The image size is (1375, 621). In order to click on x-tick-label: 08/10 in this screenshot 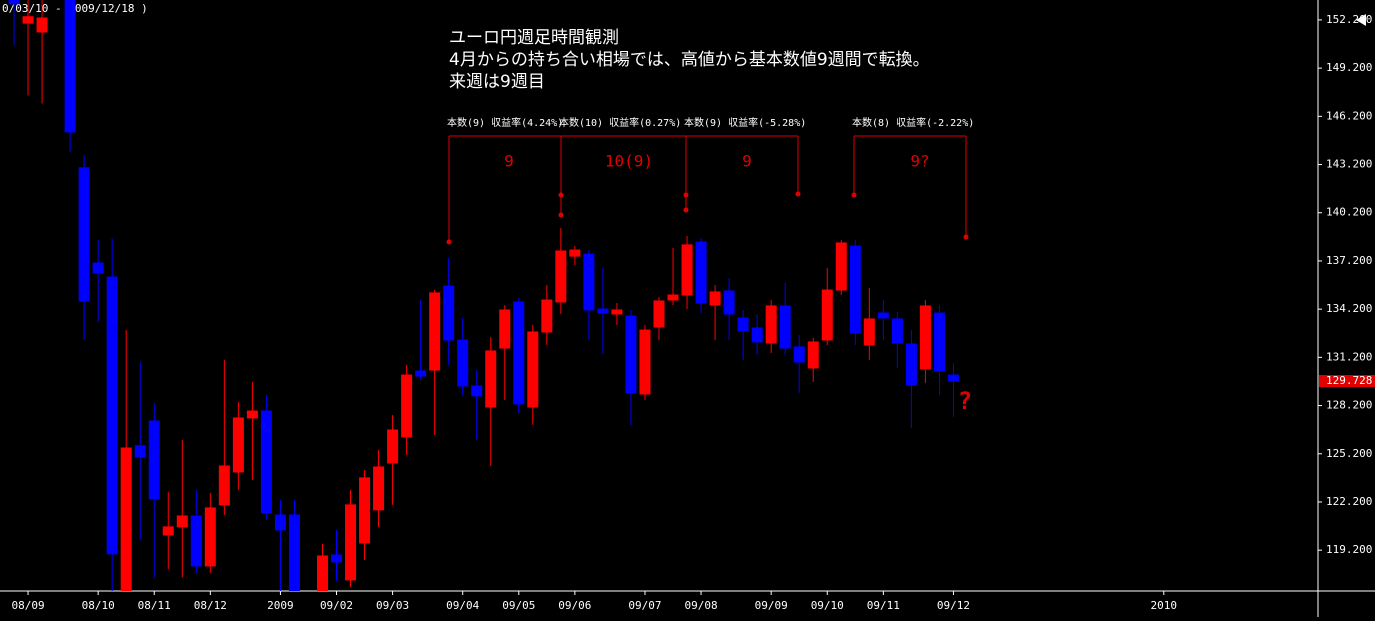, I will do `click(98, 605)`.